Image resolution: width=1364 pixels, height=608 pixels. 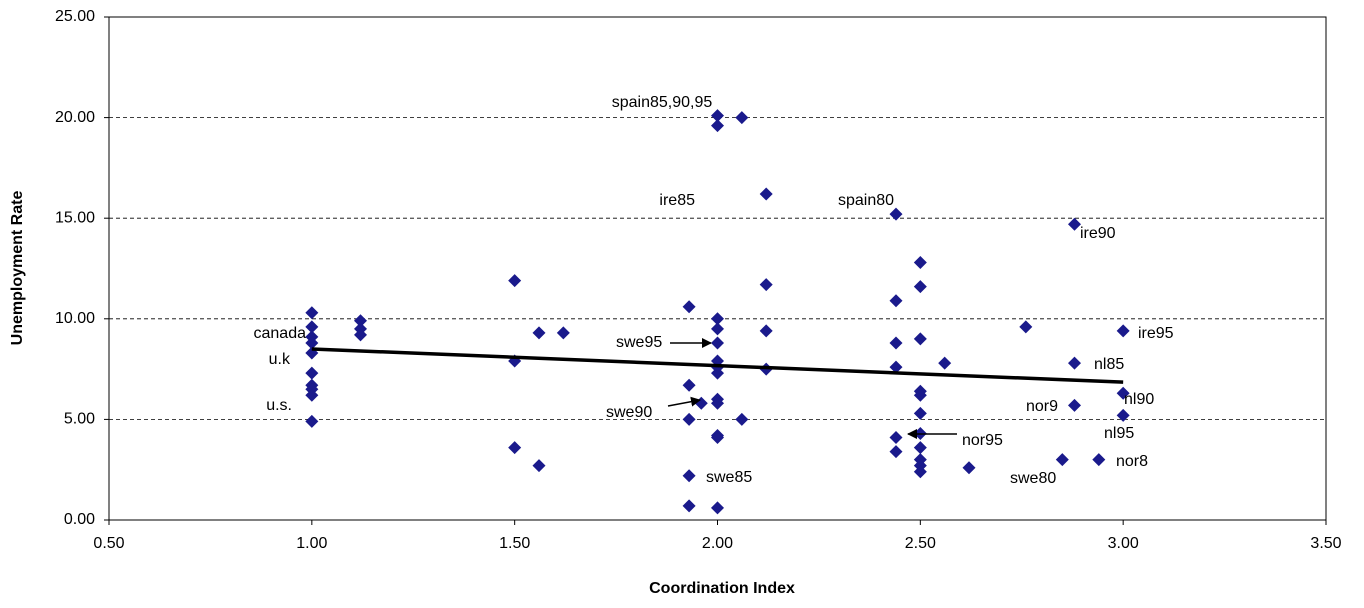 I want to click on annotation: swe95, so click(x=639, y=342).